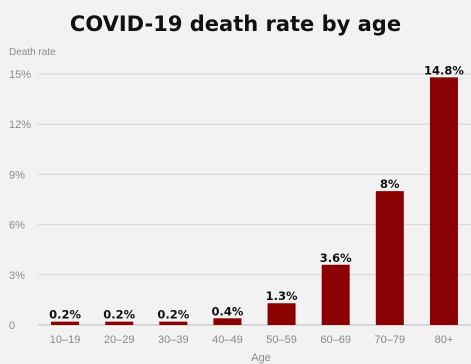 This screenshot has height=364, width=471. What do you see at coordinates (12, 326) in the screenshot?
I see `y-tick-label: 0` at bounding box center [12, 326].